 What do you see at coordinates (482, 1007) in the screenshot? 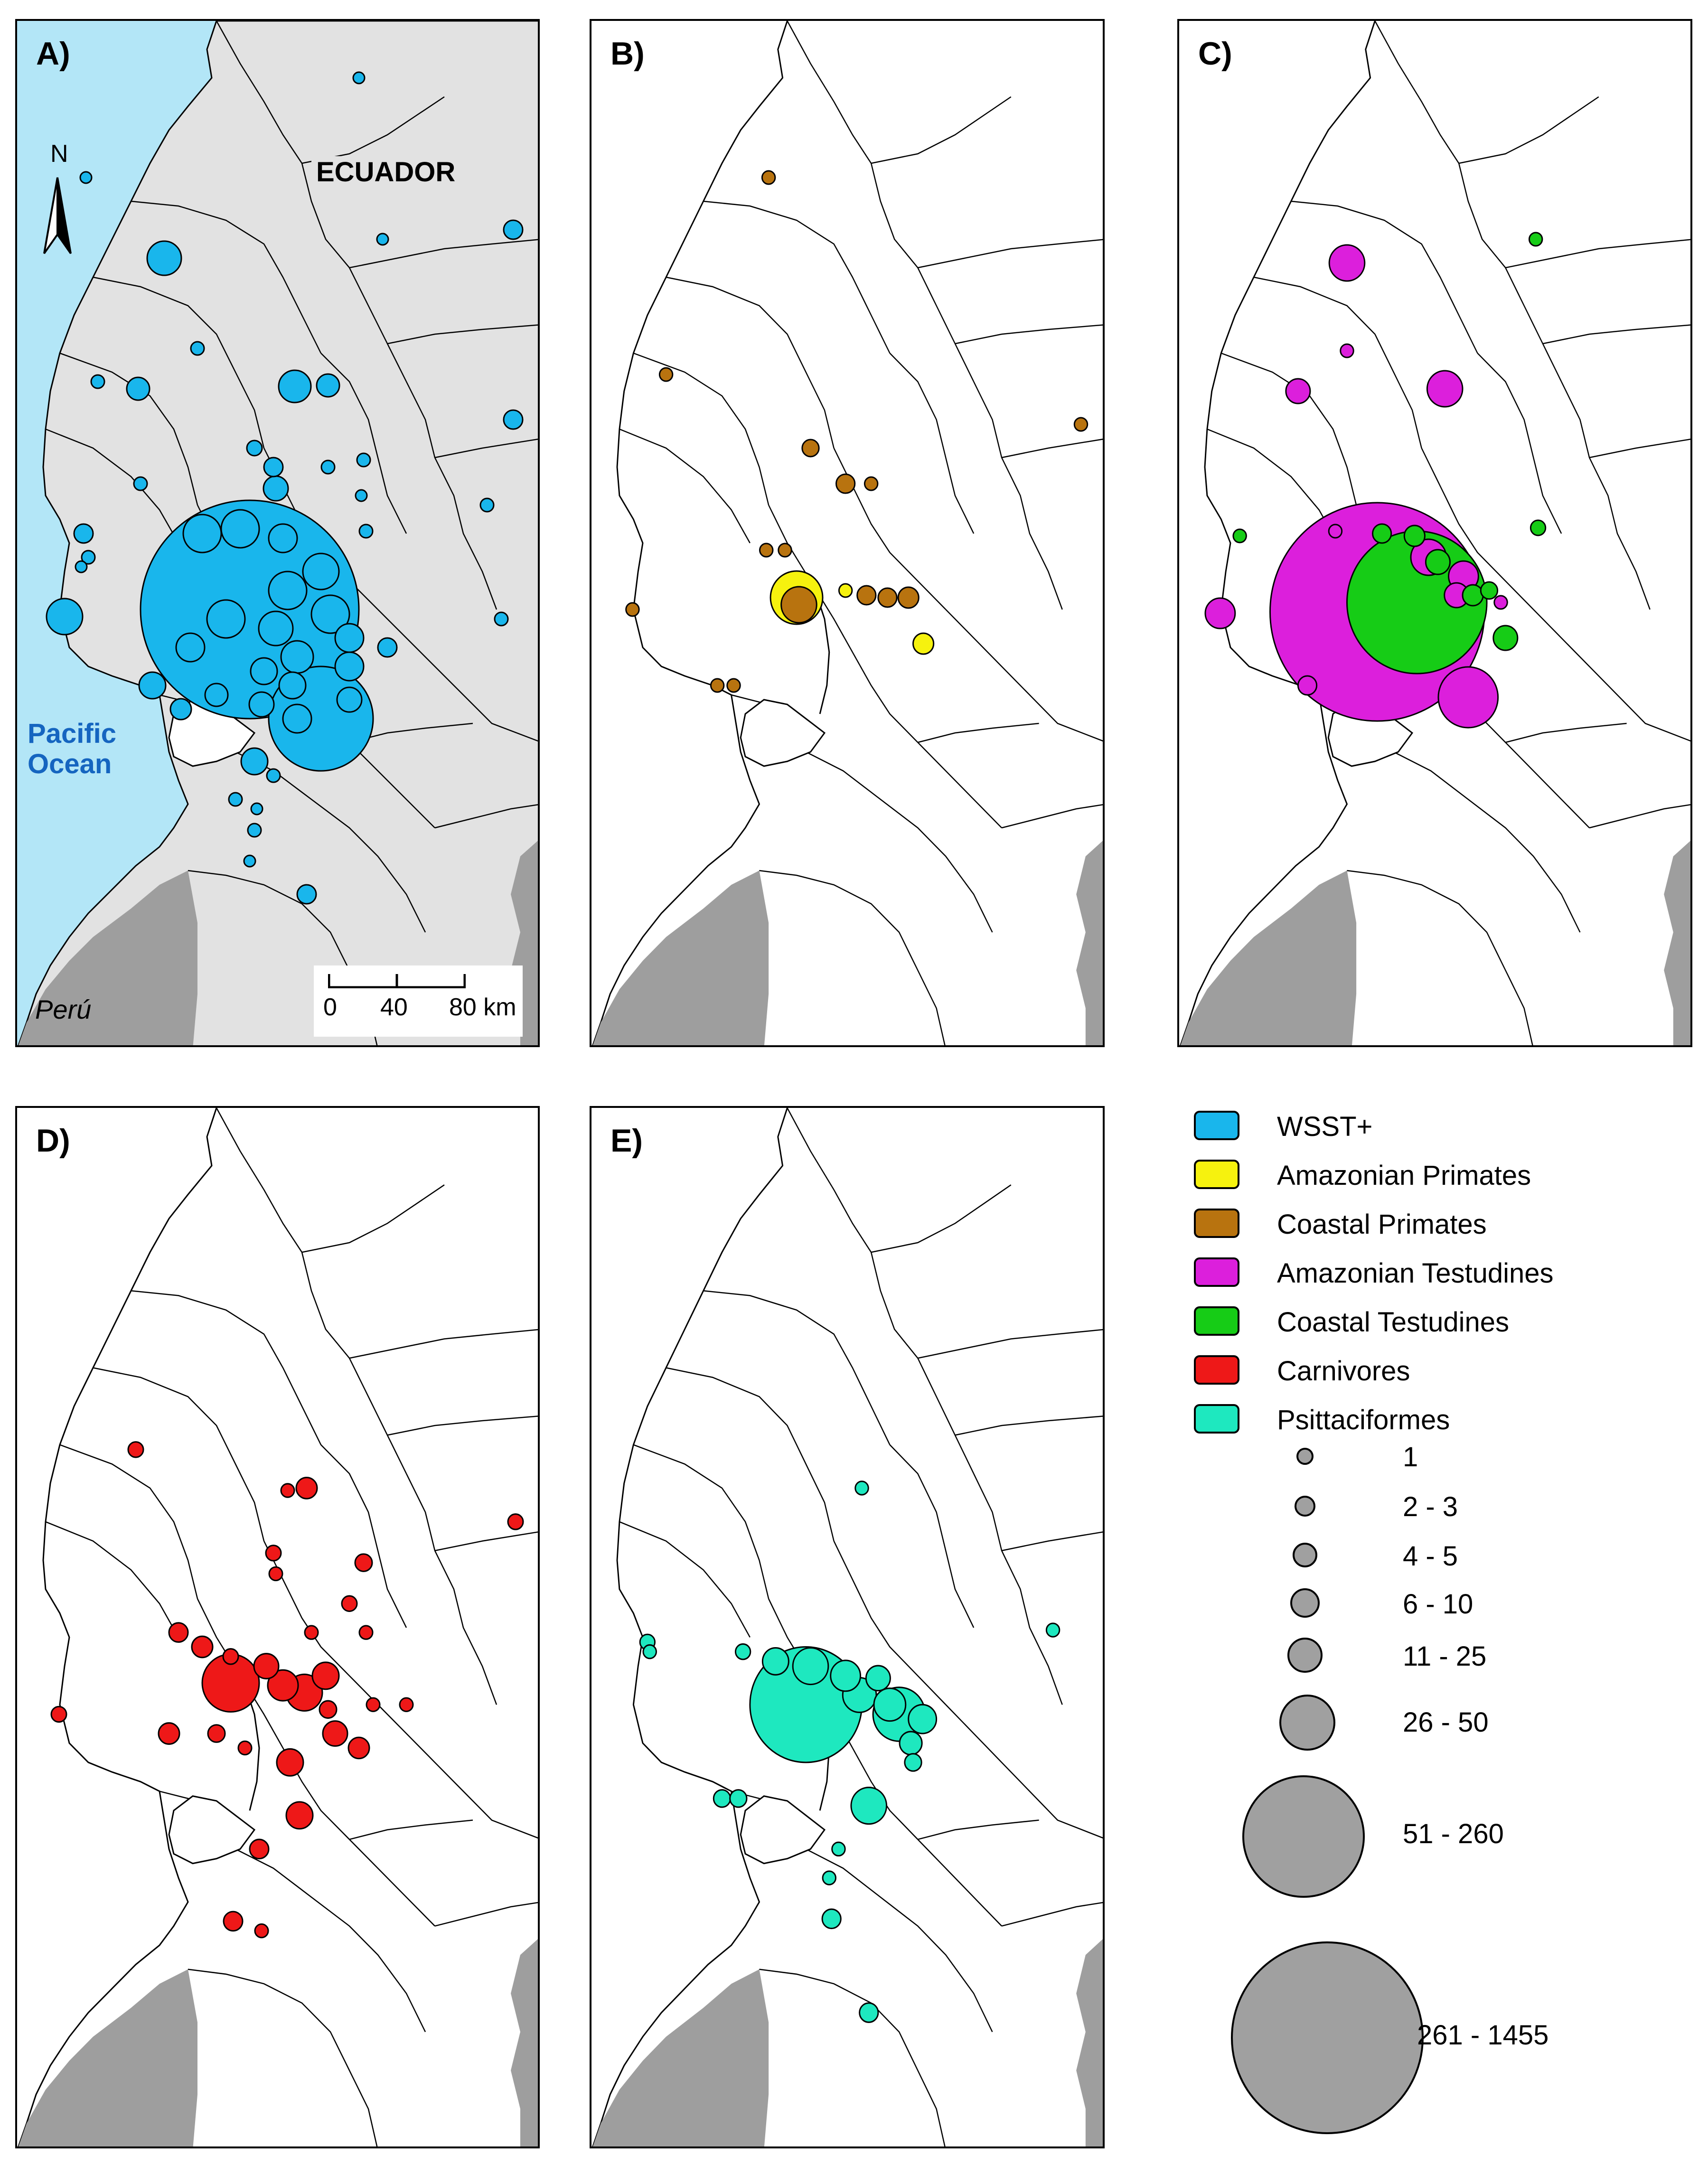
I see `scale-tick-80: 80 km` at bounding box center [482, 1007].